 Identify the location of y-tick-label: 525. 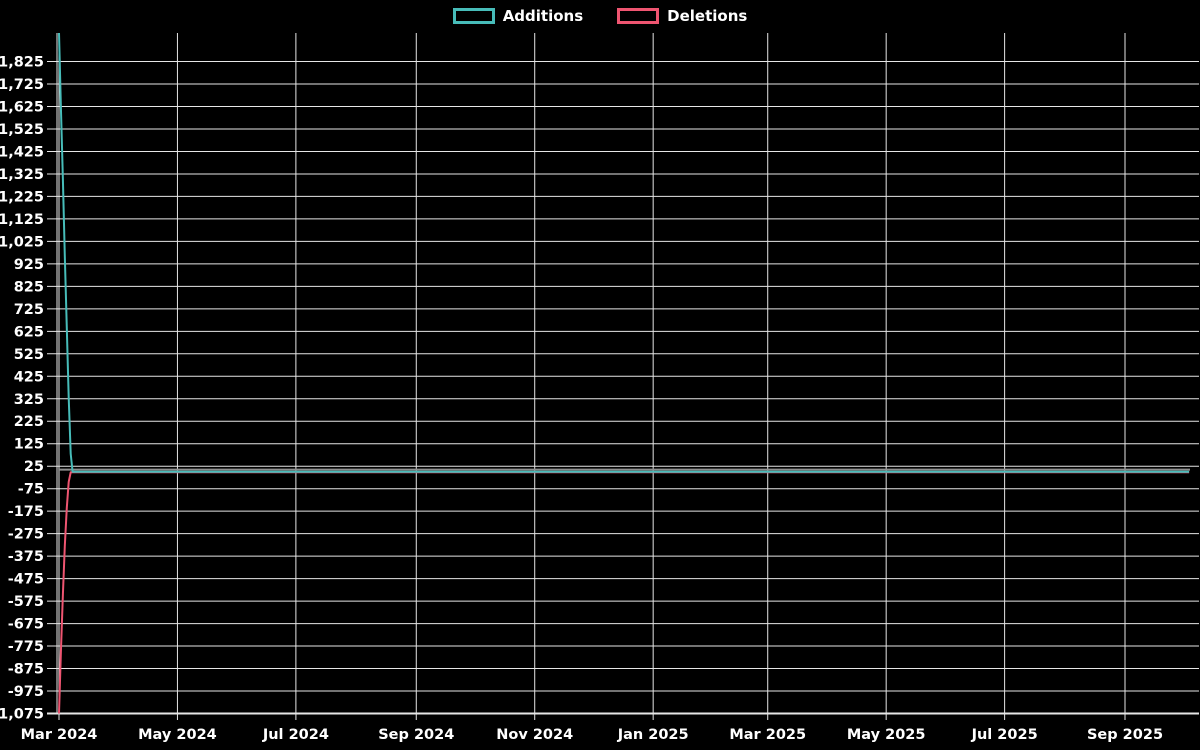
(29, 355).